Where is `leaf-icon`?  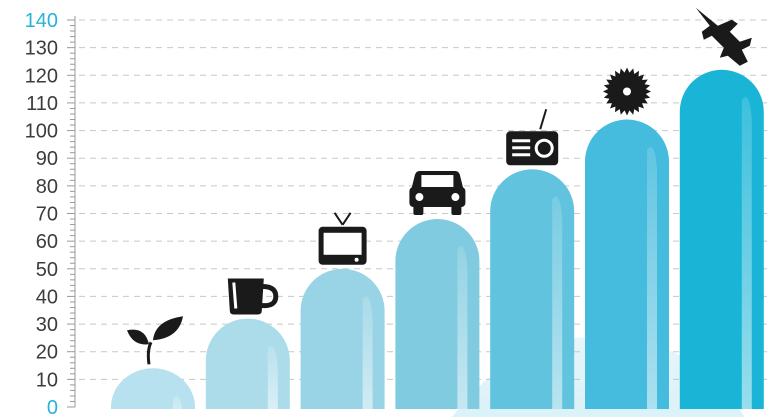 leaf-icon is located at coordinates (155, 340).